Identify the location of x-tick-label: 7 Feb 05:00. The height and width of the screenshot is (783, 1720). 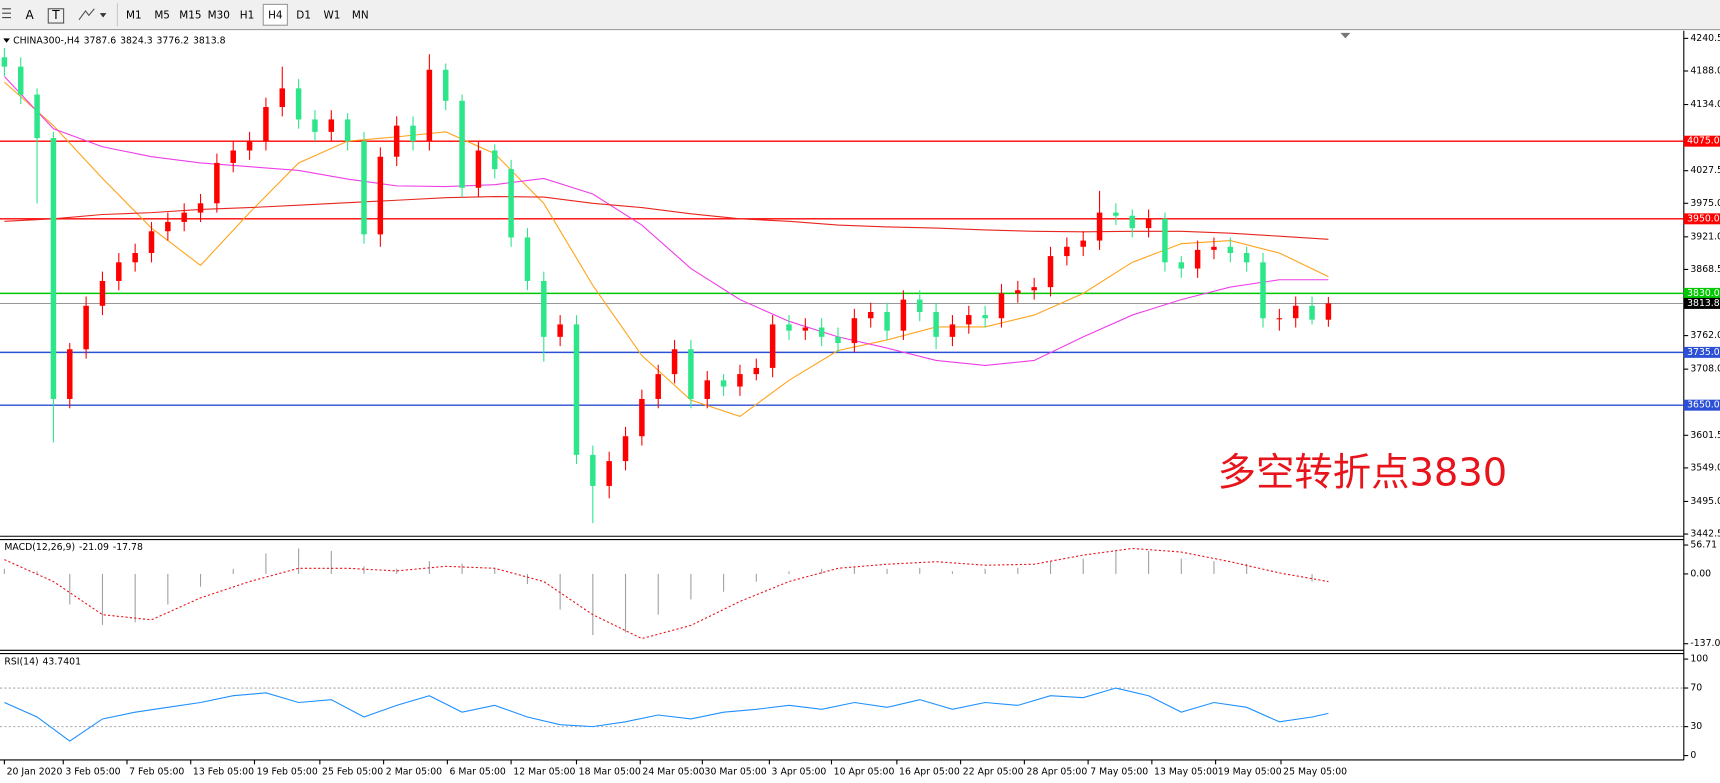
(156, 772).